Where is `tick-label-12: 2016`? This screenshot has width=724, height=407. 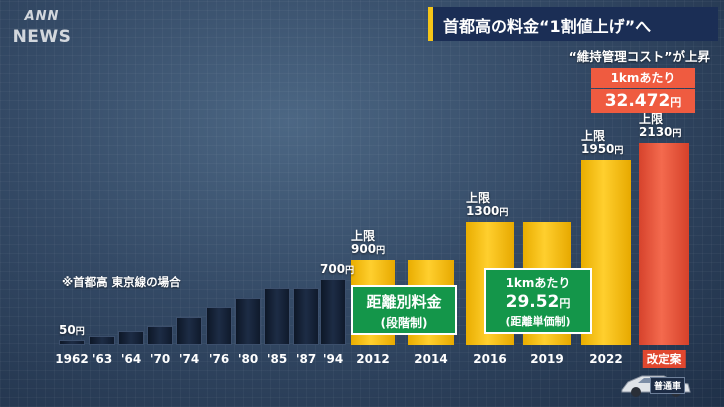
tick-label-12: 2016 is located at coordinates (490, 359).